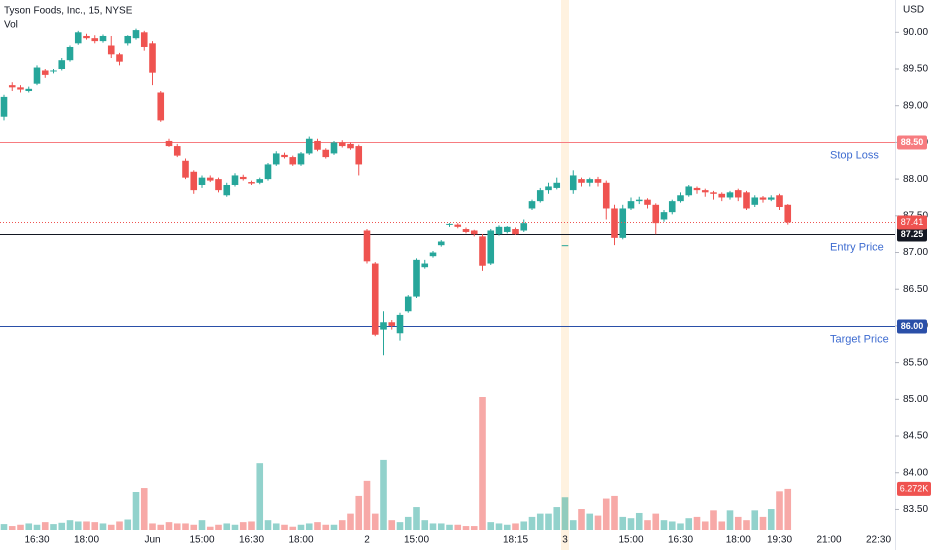 The width and height of the screenshot is (932, 550). What do you see at coordinates (912, 222) in the screenshot?
I see `current-price-tag` at bounding box center [912, 222].